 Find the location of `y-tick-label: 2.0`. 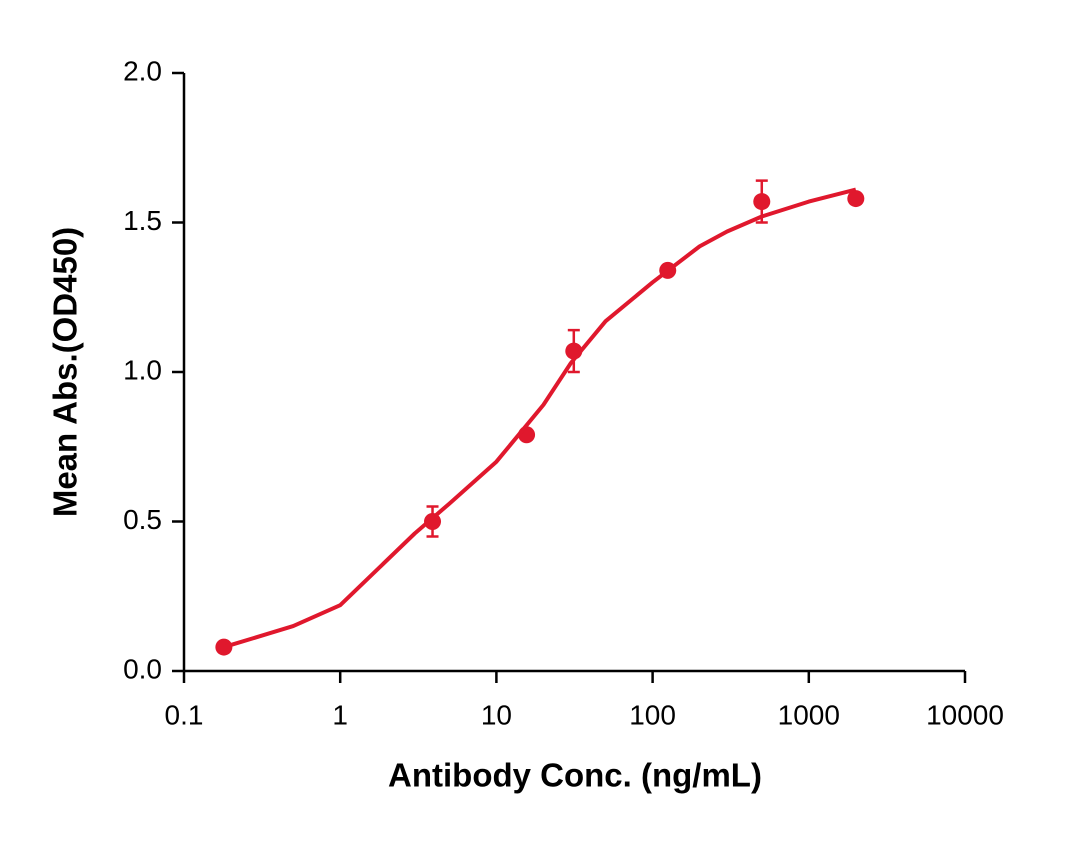

y-tick-label: 2.0 is located at coordinates (142, 70).